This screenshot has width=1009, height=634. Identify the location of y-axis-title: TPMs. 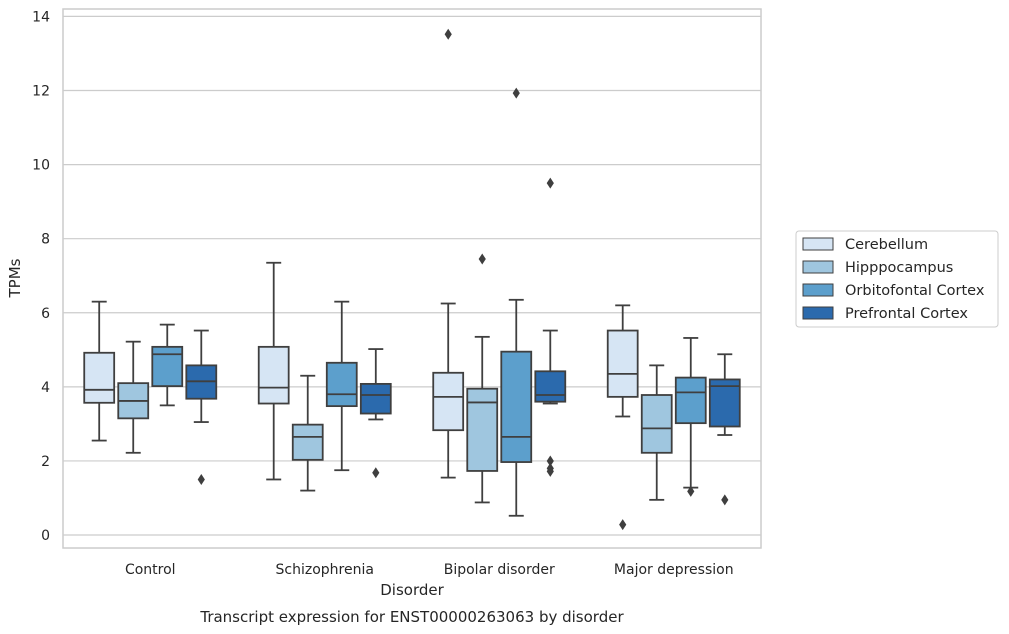
(15, 278).